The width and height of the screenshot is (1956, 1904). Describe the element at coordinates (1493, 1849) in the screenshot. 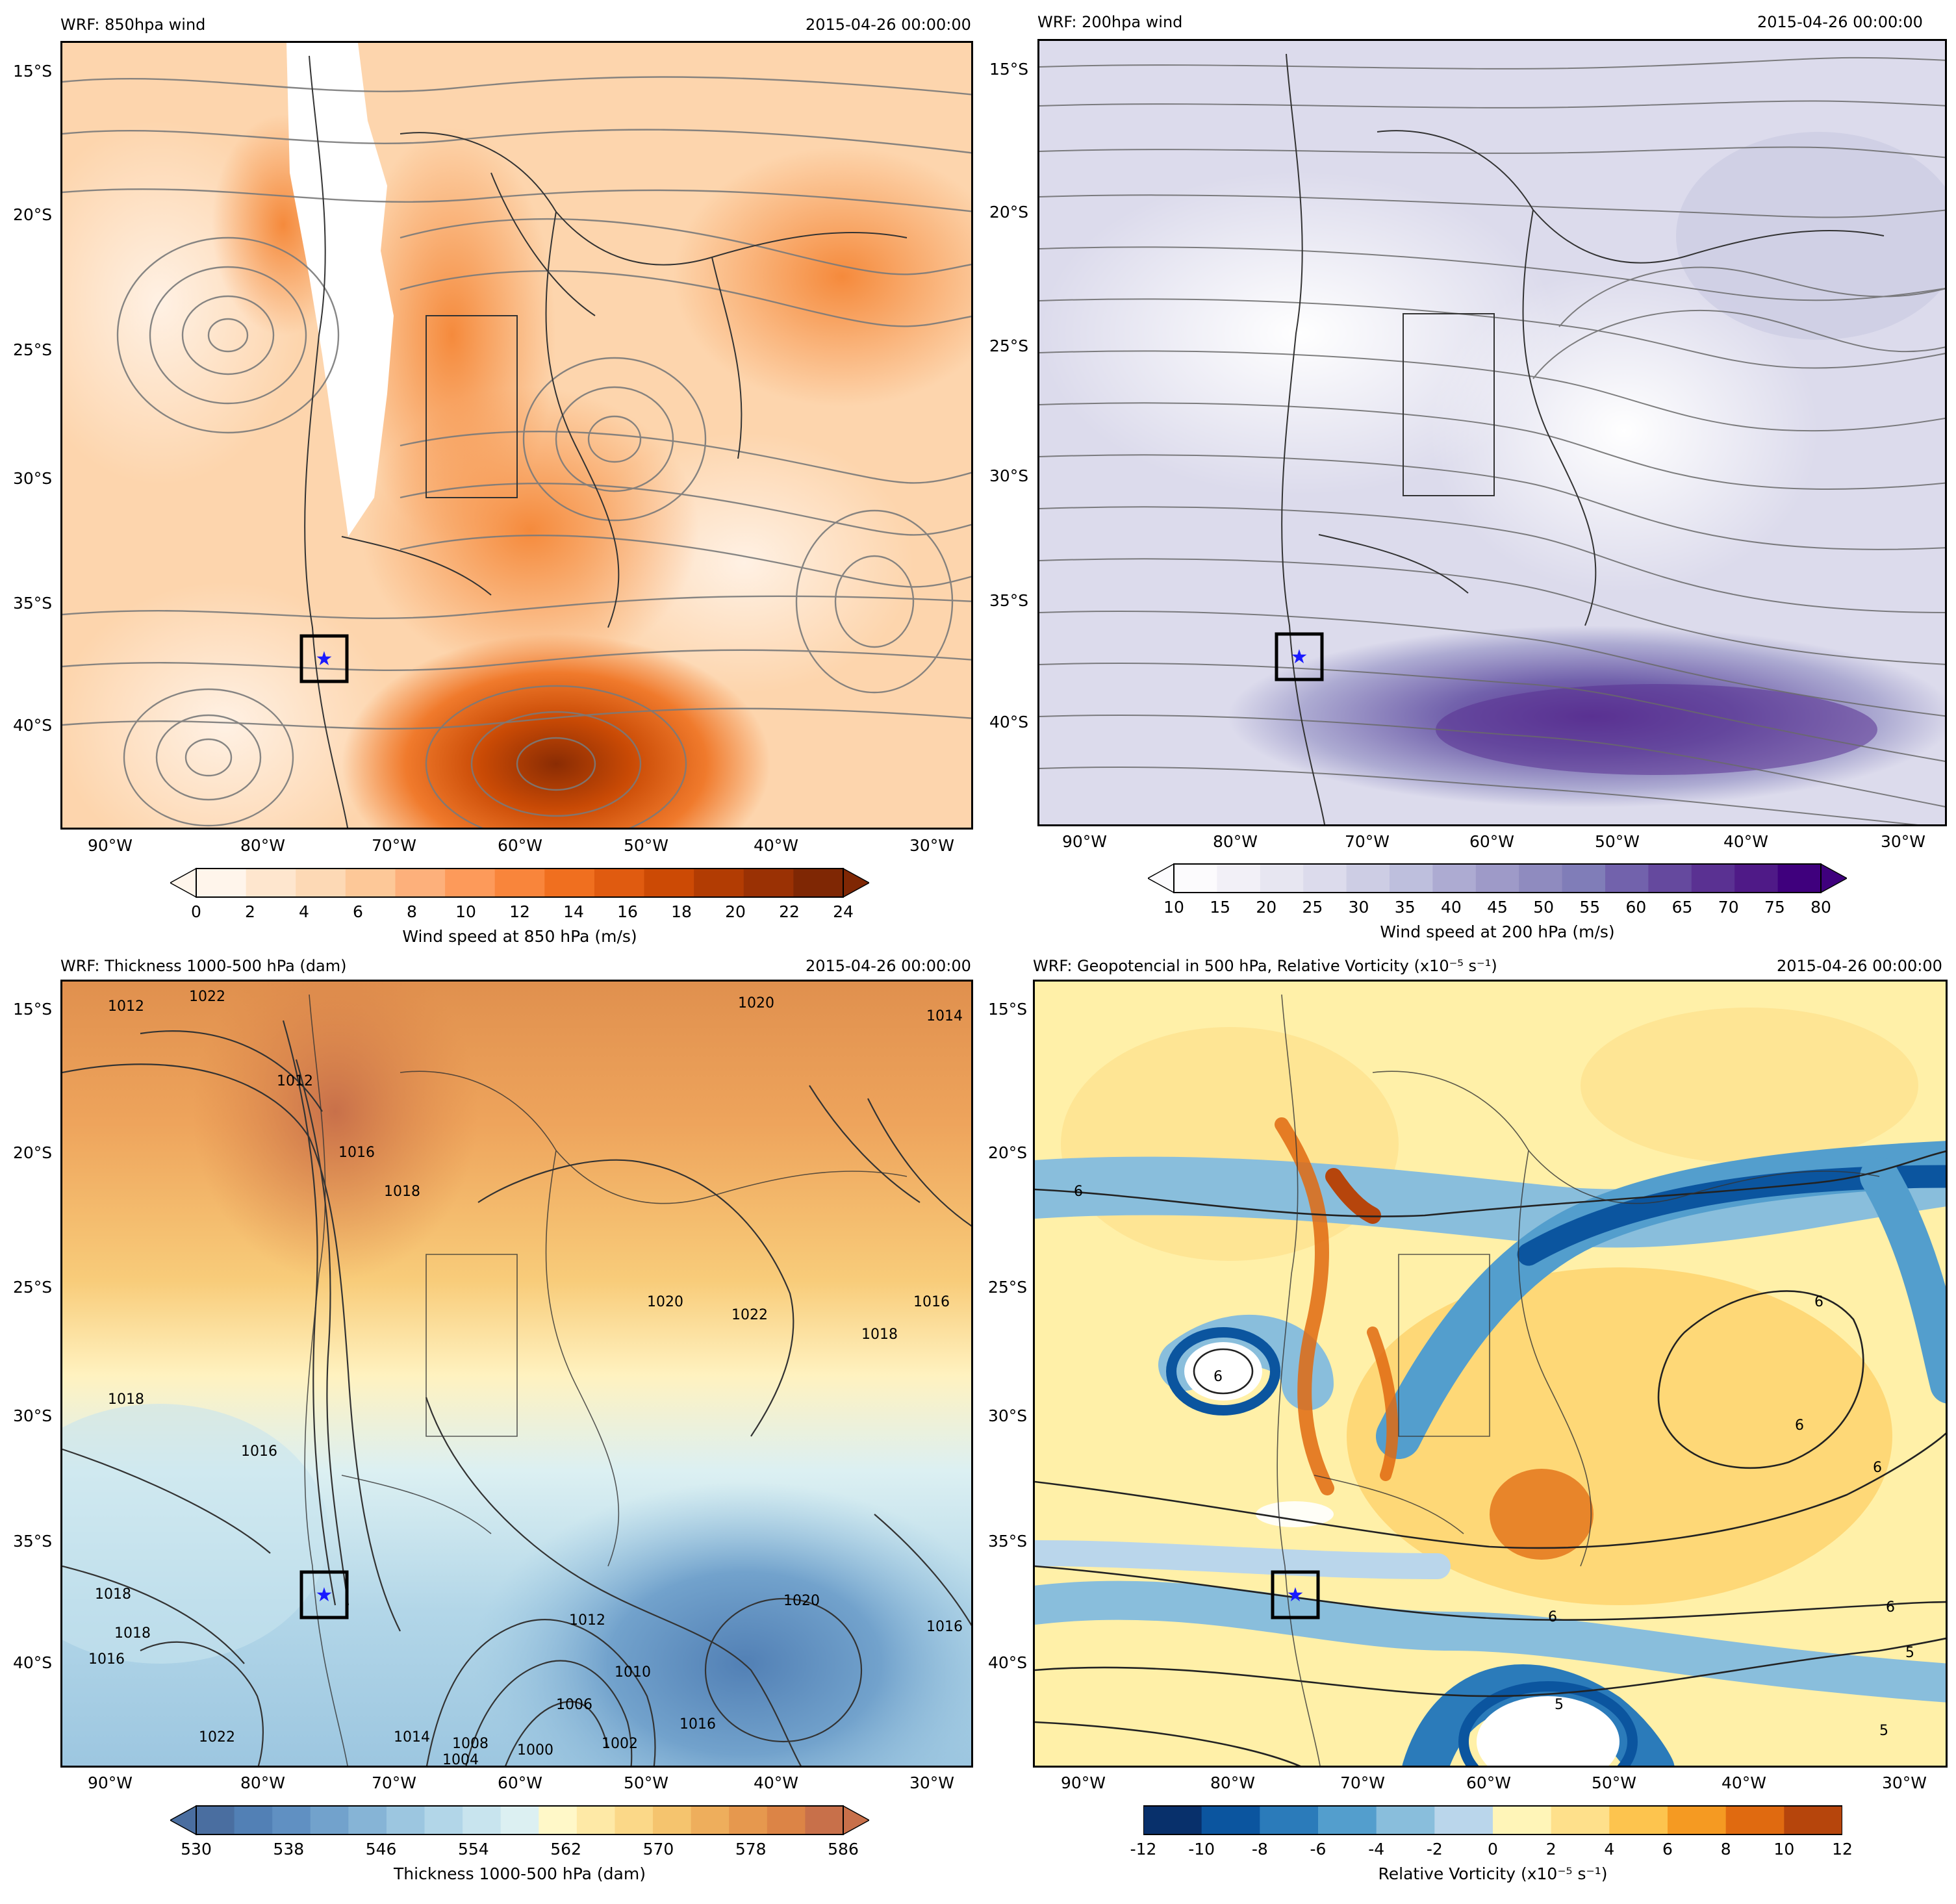

I see `colorbar-tick: 0` at that location.